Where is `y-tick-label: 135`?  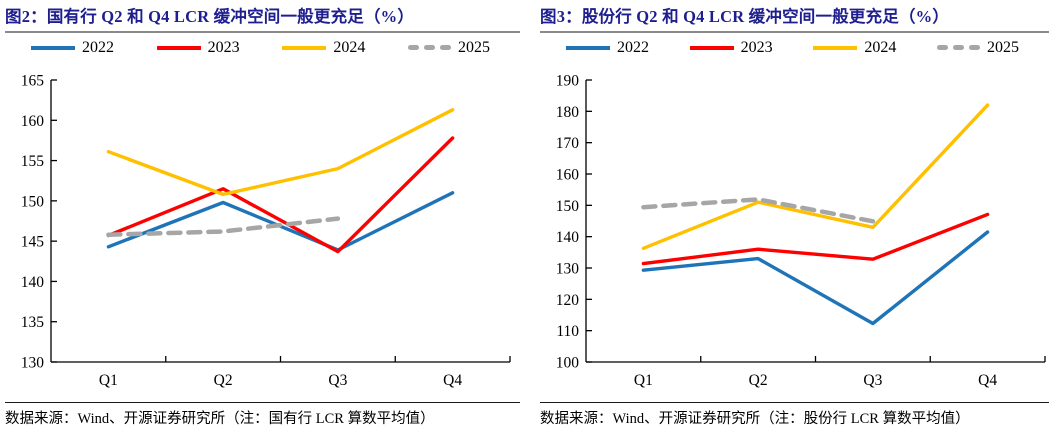 y-tick-label: 135 is located at coordinates (33, 322).